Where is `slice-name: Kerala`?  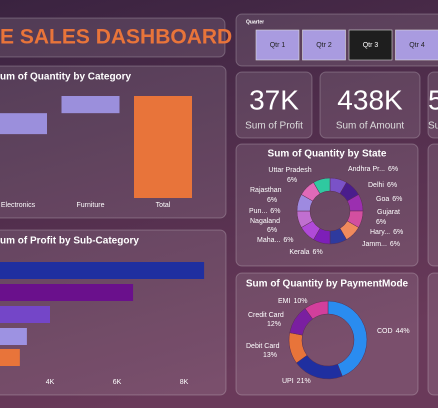
slice-name: Kerala is located at coordinates (299, 252).